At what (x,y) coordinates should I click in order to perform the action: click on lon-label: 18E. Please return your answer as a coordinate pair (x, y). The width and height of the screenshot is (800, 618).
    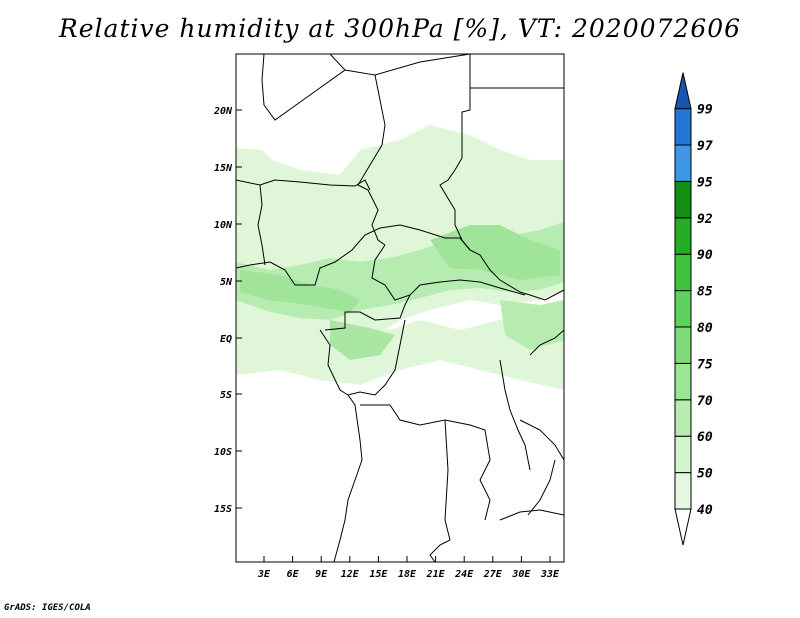
    Looking at the image, I should click on (407, 574).